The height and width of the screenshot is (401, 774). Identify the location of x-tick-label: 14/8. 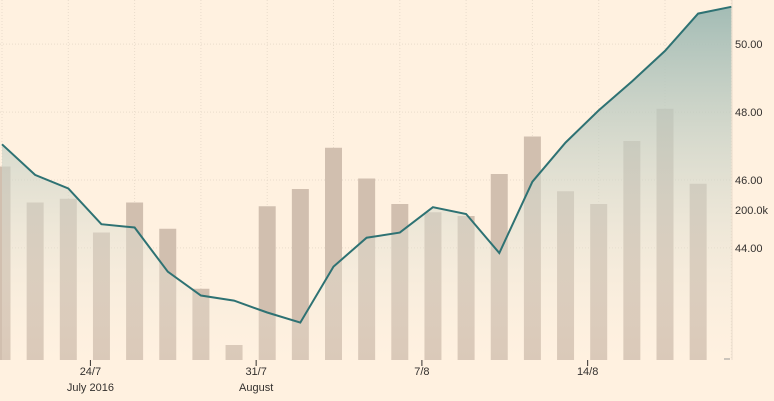
(587, 372).